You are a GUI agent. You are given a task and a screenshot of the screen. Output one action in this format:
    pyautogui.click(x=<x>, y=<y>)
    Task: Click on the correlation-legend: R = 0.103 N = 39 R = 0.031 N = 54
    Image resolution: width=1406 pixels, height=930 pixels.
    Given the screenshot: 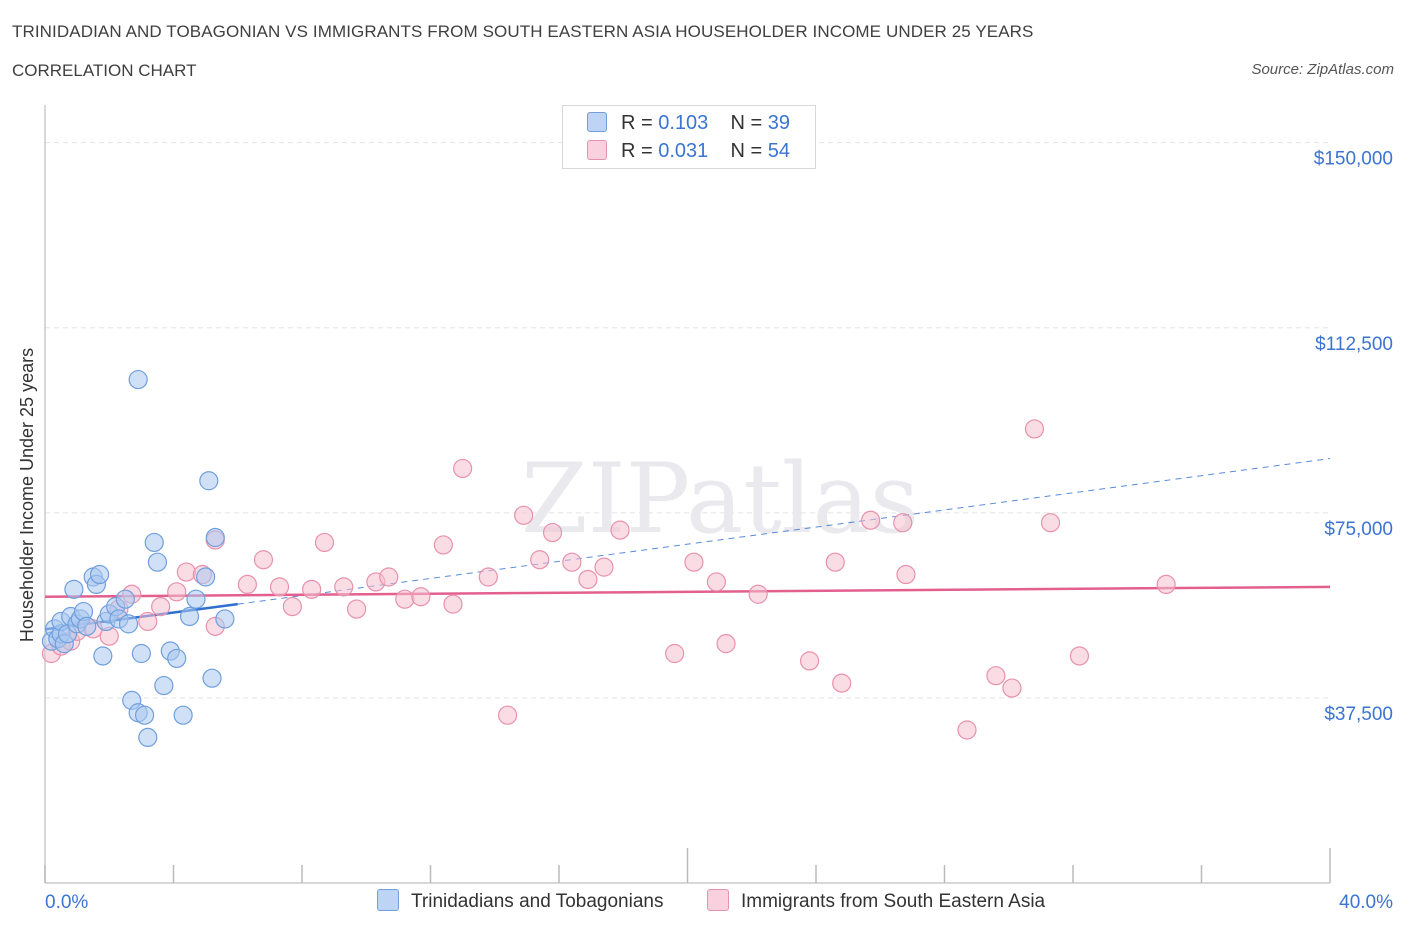 What is the action you would take?
    pyautogui.click(x=689, y=137)
    